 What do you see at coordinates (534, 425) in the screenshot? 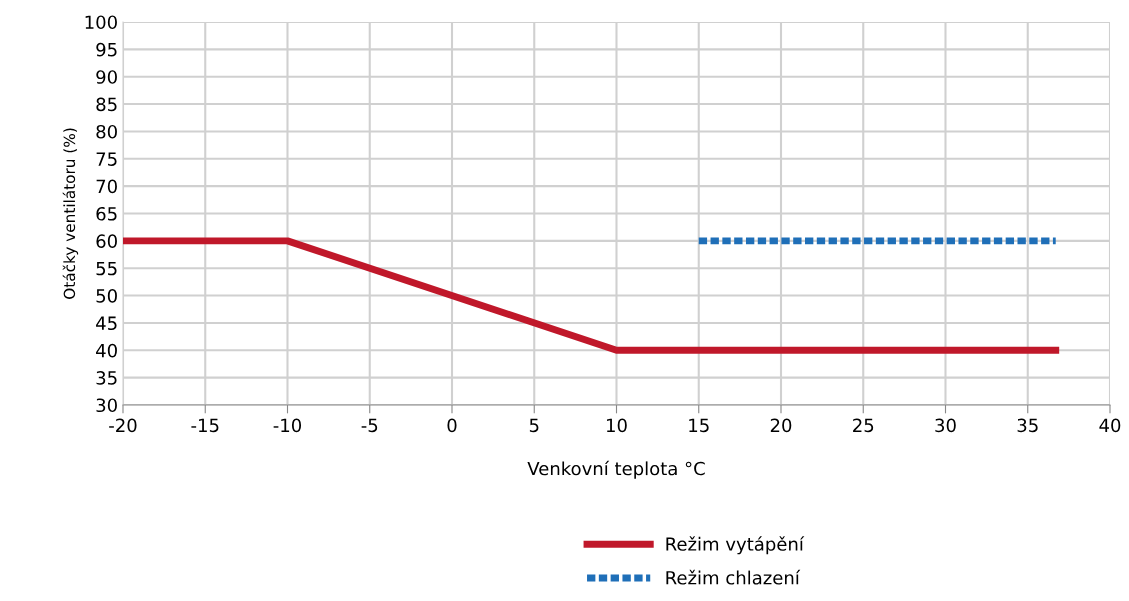
I see `x-tick-label: 5` at bounding box center [534, 425].